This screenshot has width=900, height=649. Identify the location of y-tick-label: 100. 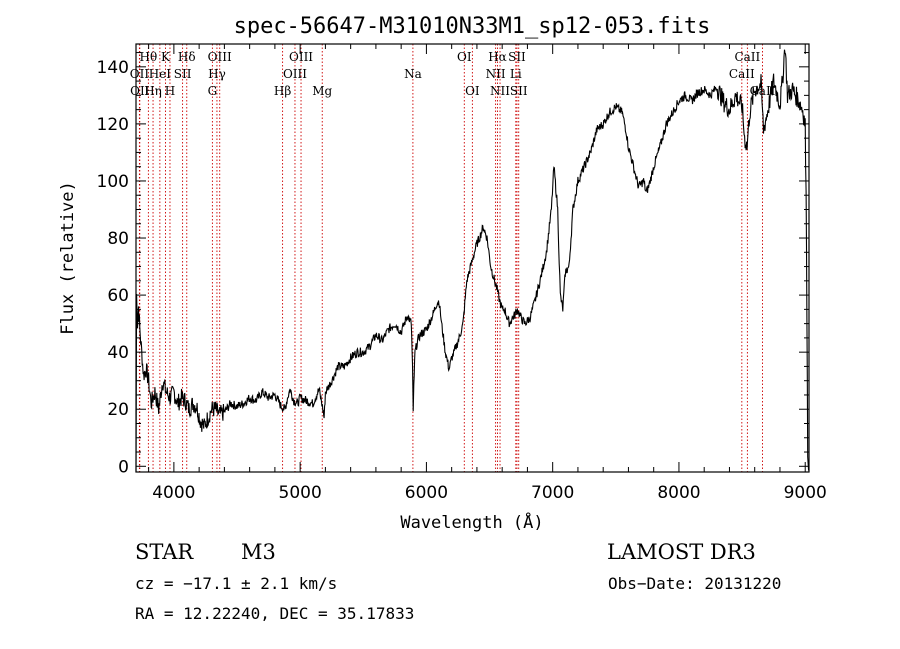
(113, 182).